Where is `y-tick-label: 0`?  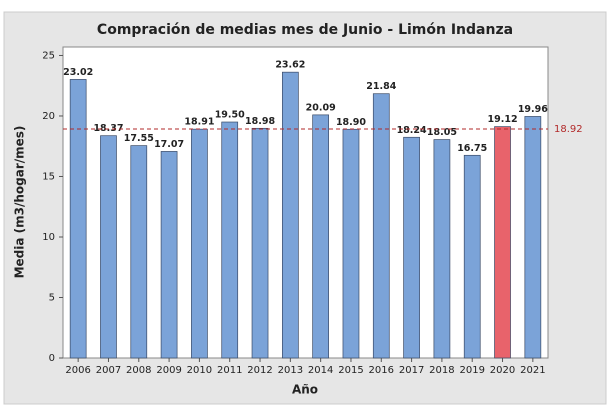 y-tick-label: 0 is located at coordinates (52, 358).